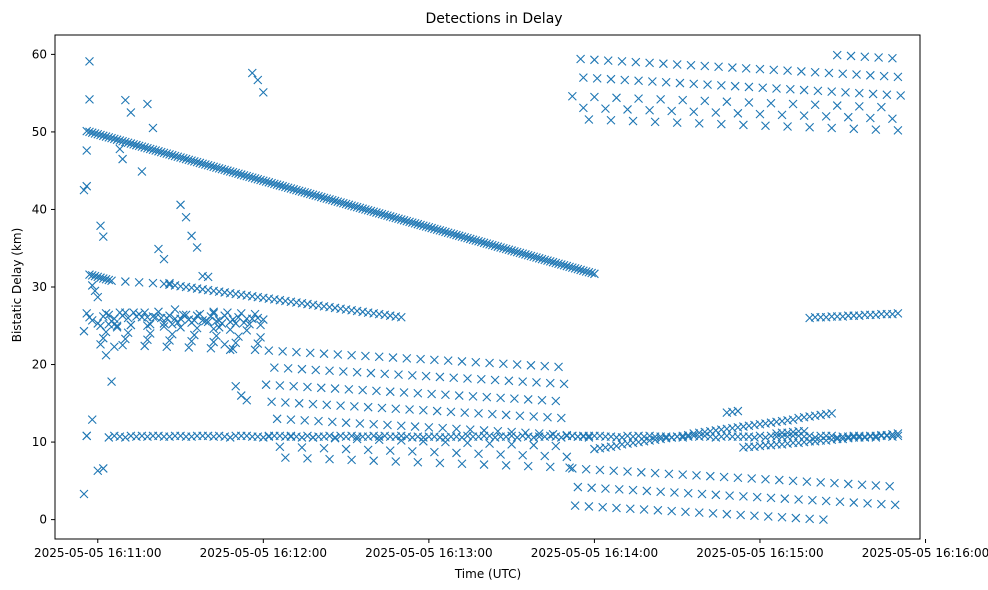 The height and width of the screenshot is (590, 988). Describe the element at coordinates (925, 553) in the screenshot. I see `x-tick-label: 2025-05-05 16:16:00` at that location.